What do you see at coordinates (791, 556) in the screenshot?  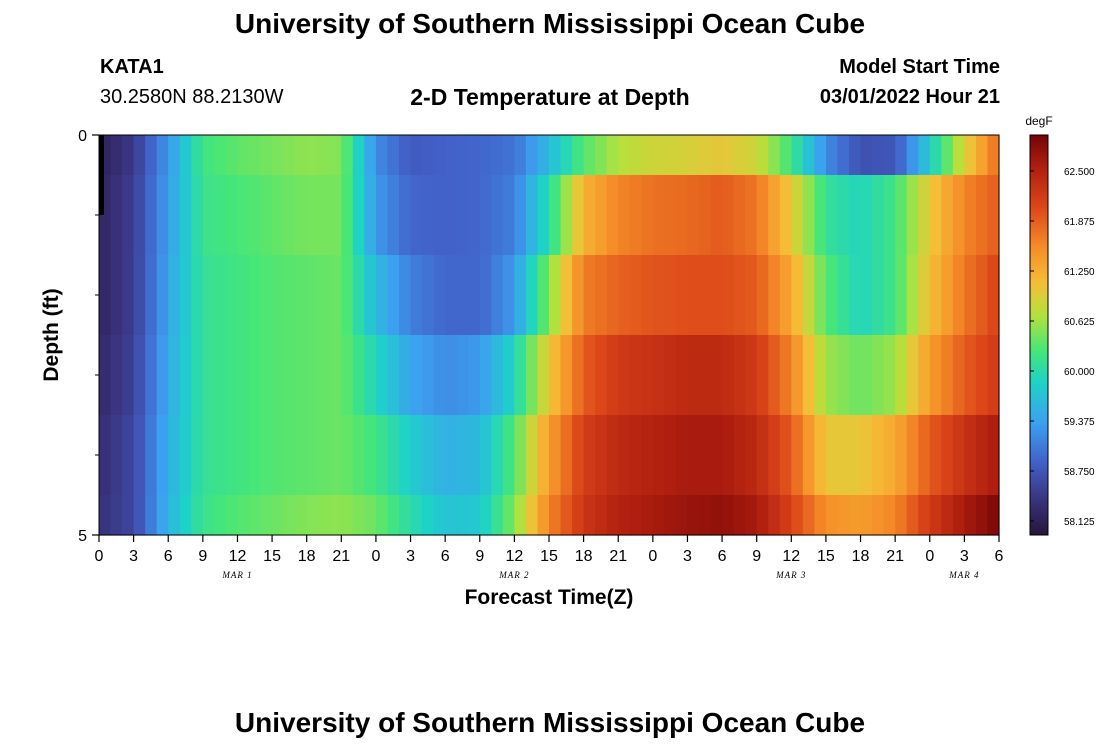 I see `x-tick-label: 12` at bounding box center [791, 556].